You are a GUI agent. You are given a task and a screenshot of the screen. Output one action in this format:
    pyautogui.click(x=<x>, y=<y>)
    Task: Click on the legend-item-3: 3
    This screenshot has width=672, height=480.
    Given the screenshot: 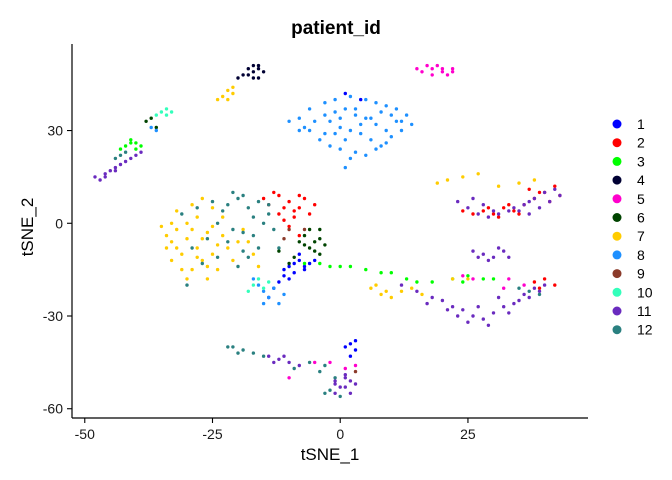 What is the action you would take?
    pyautogui.click(x=628, y=161)
    